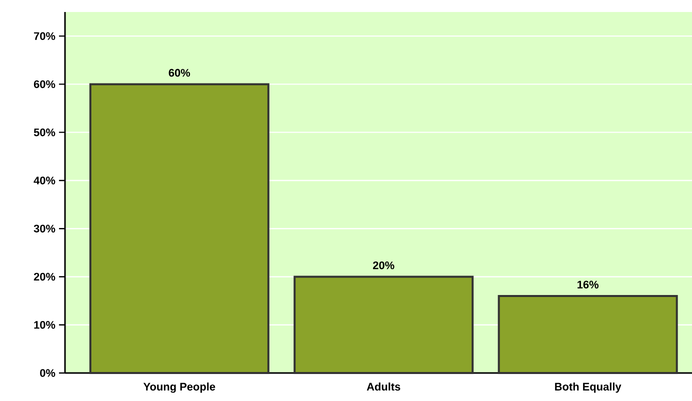  I want to click on y-tick-label: 70%, so click(45, 36).